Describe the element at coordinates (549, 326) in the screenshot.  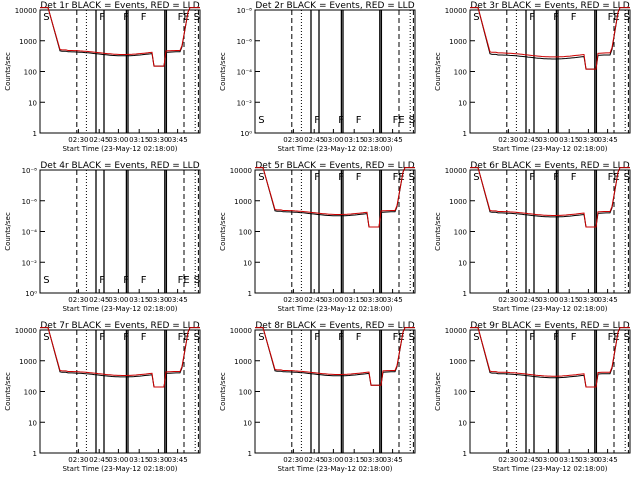
I see `panel-title: Det 9r BLACK = Events, RED = LLD` at that location.